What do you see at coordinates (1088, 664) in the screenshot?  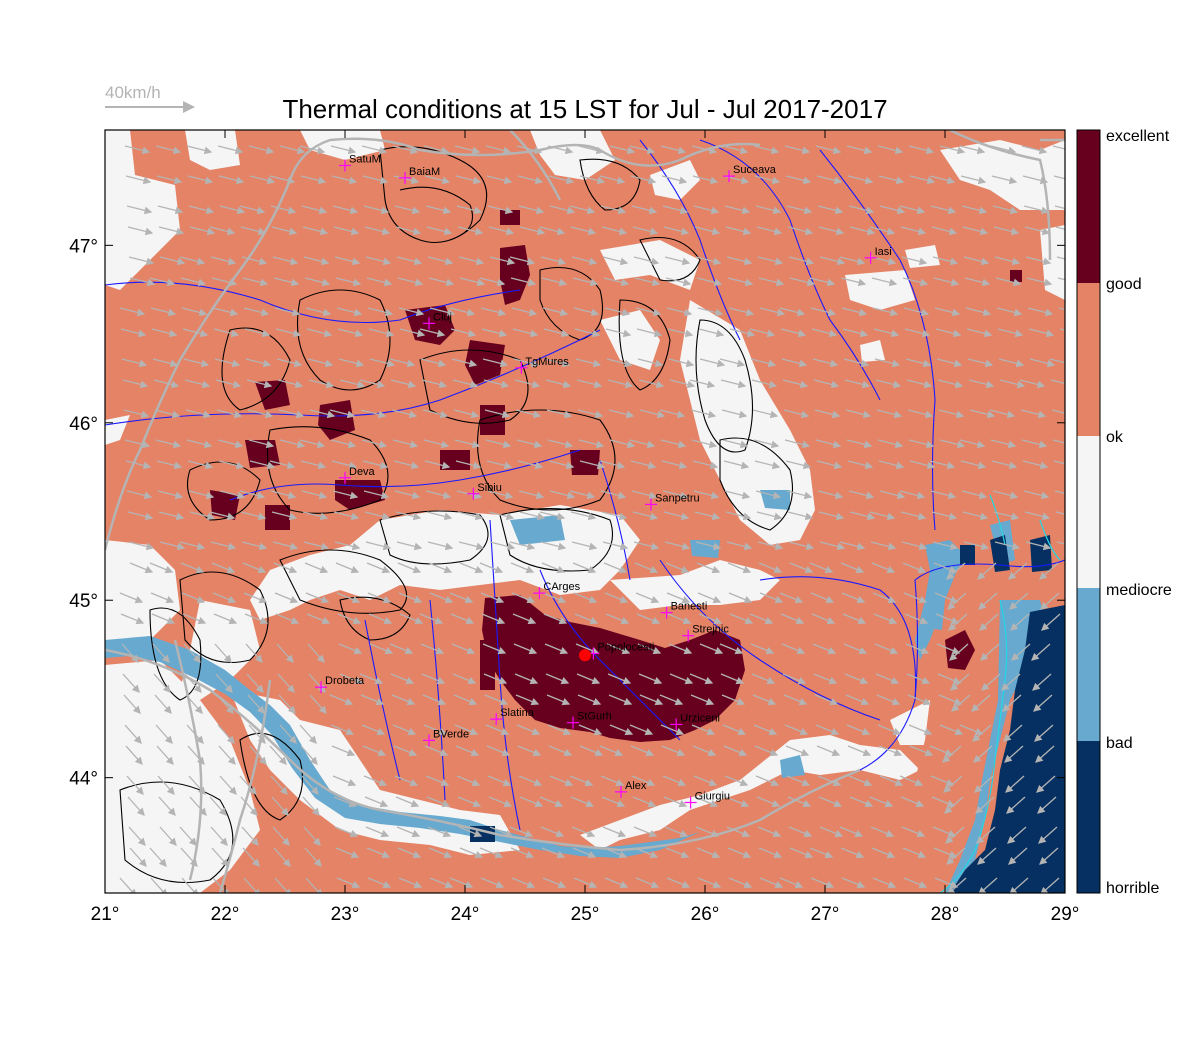 I see `colorbar-segment-mediocre-bad` at bounding box center [1088, 664].